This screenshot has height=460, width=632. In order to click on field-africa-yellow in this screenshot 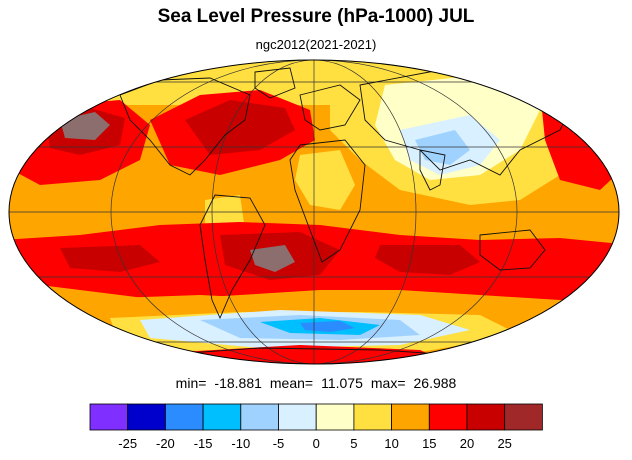, I will do `click(325, 180)`.